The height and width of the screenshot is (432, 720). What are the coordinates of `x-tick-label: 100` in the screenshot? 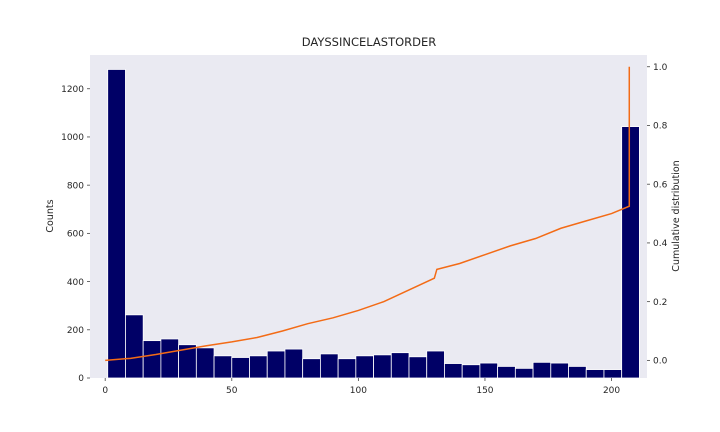 It's located at (358, 391).